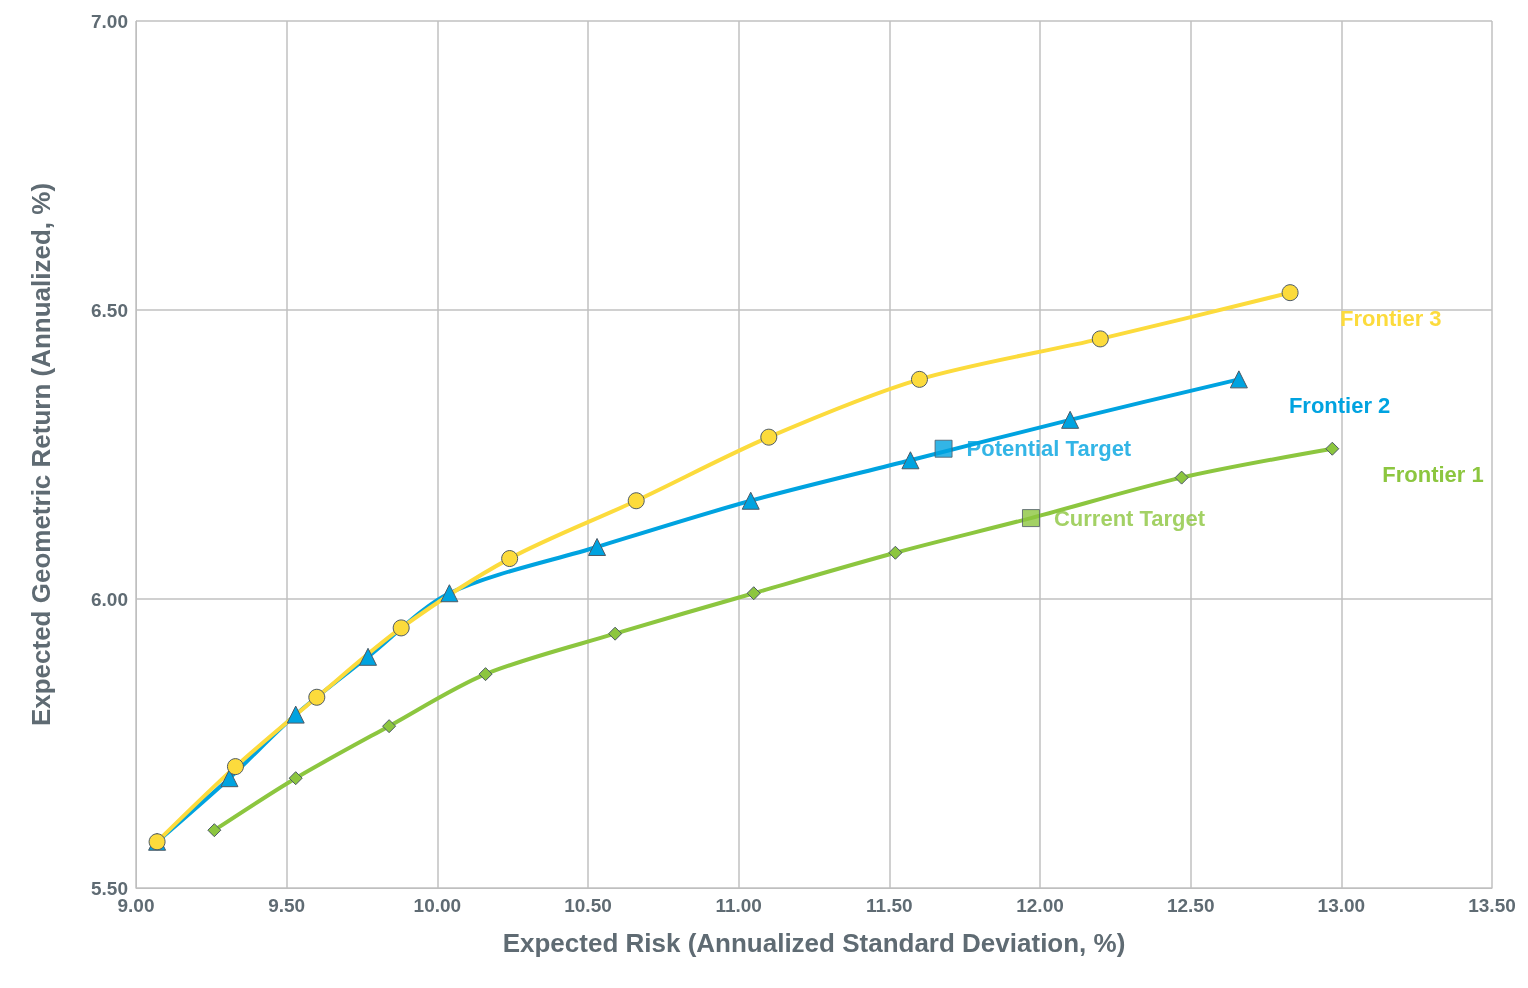 Image resolution: width=1528 pixels, height=988 pixels. Describe the element at coordinates (1040, 905) in the screenshot. I see `x-tick-label: 12.00` at that location.